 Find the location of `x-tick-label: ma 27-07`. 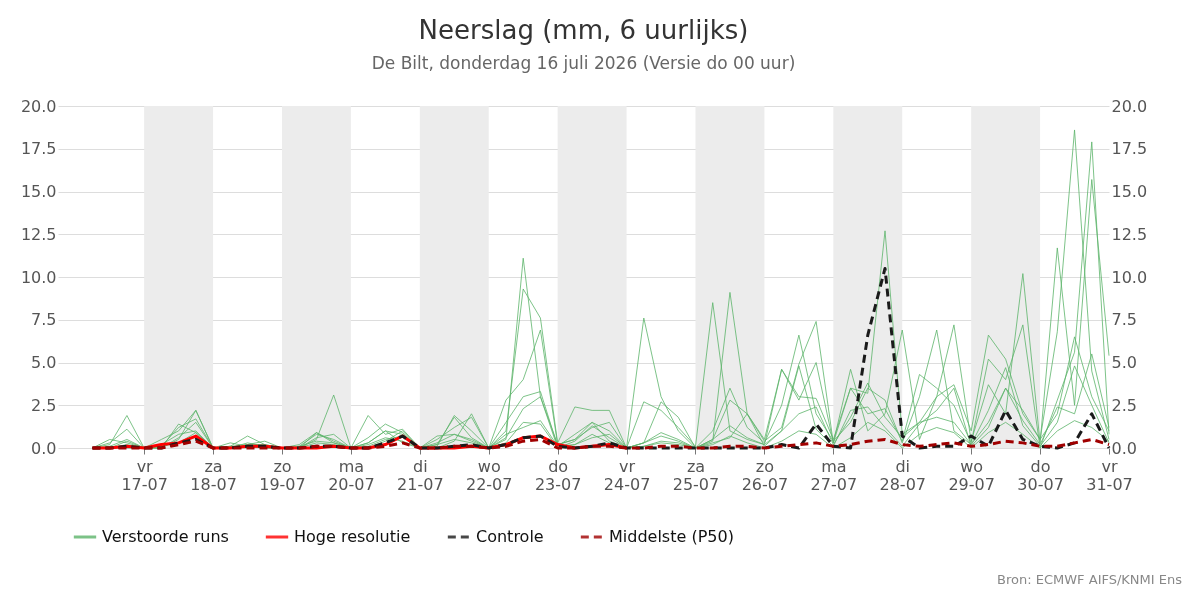

x-tick-label: ma 27-07 is located at coordinates (834, 475).